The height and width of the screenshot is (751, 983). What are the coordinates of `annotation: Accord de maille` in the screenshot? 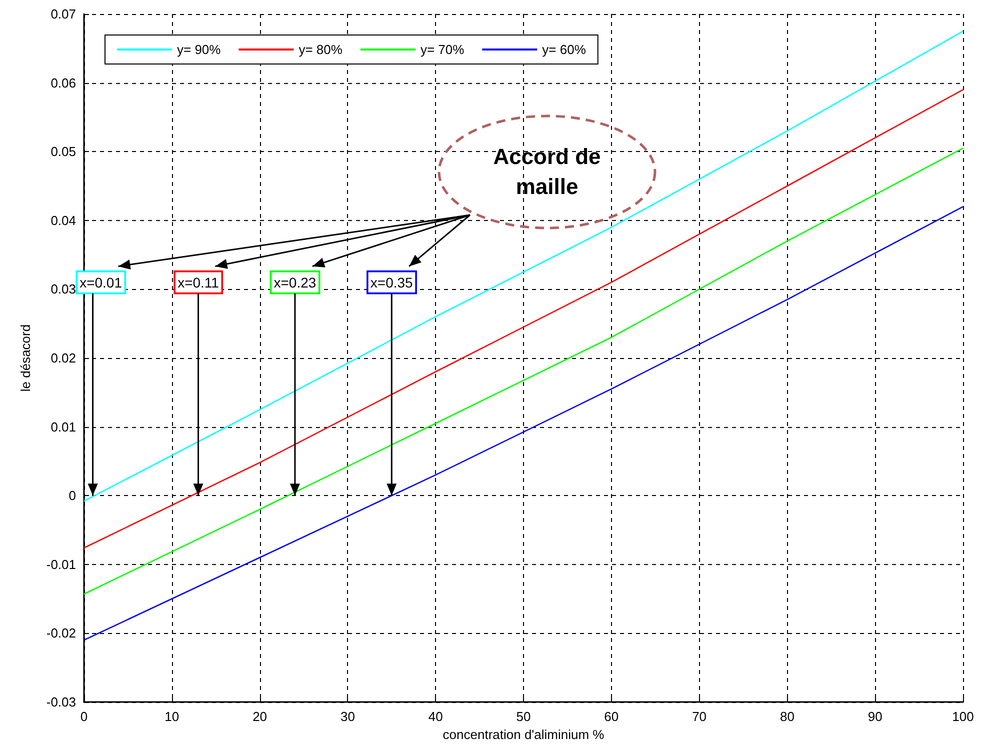 It's located at (547, 171).